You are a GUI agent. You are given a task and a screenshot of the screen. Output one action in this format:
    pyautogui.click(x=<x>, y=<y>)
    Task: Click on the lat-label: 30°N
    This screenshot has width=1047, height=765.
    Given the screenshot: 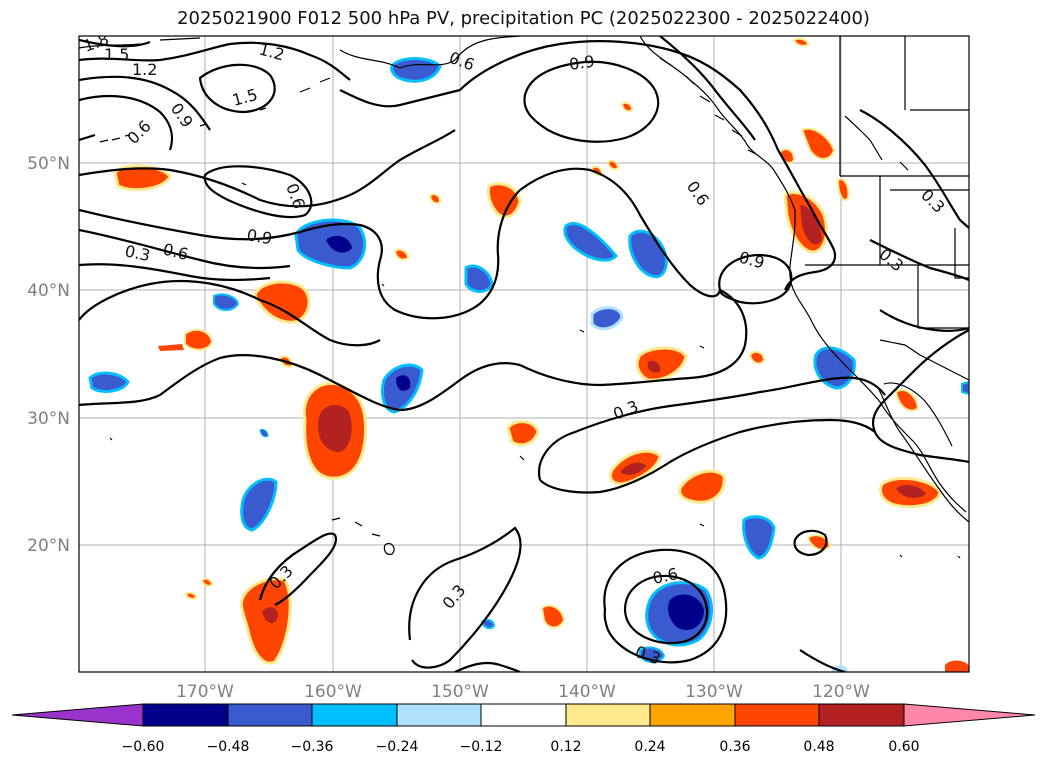 What is the action you would take?
    pyautogui.click(x=48, y=419)
    